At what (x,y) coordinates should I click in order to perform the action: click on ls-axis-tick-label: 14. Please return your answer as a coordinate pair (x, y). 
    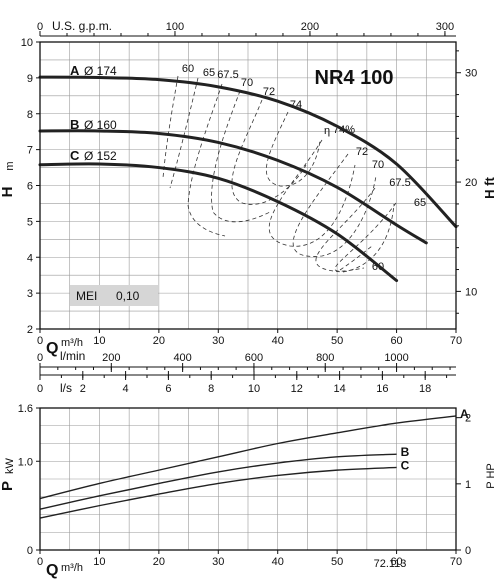
    Looking at the image, I should click on (339, 389).